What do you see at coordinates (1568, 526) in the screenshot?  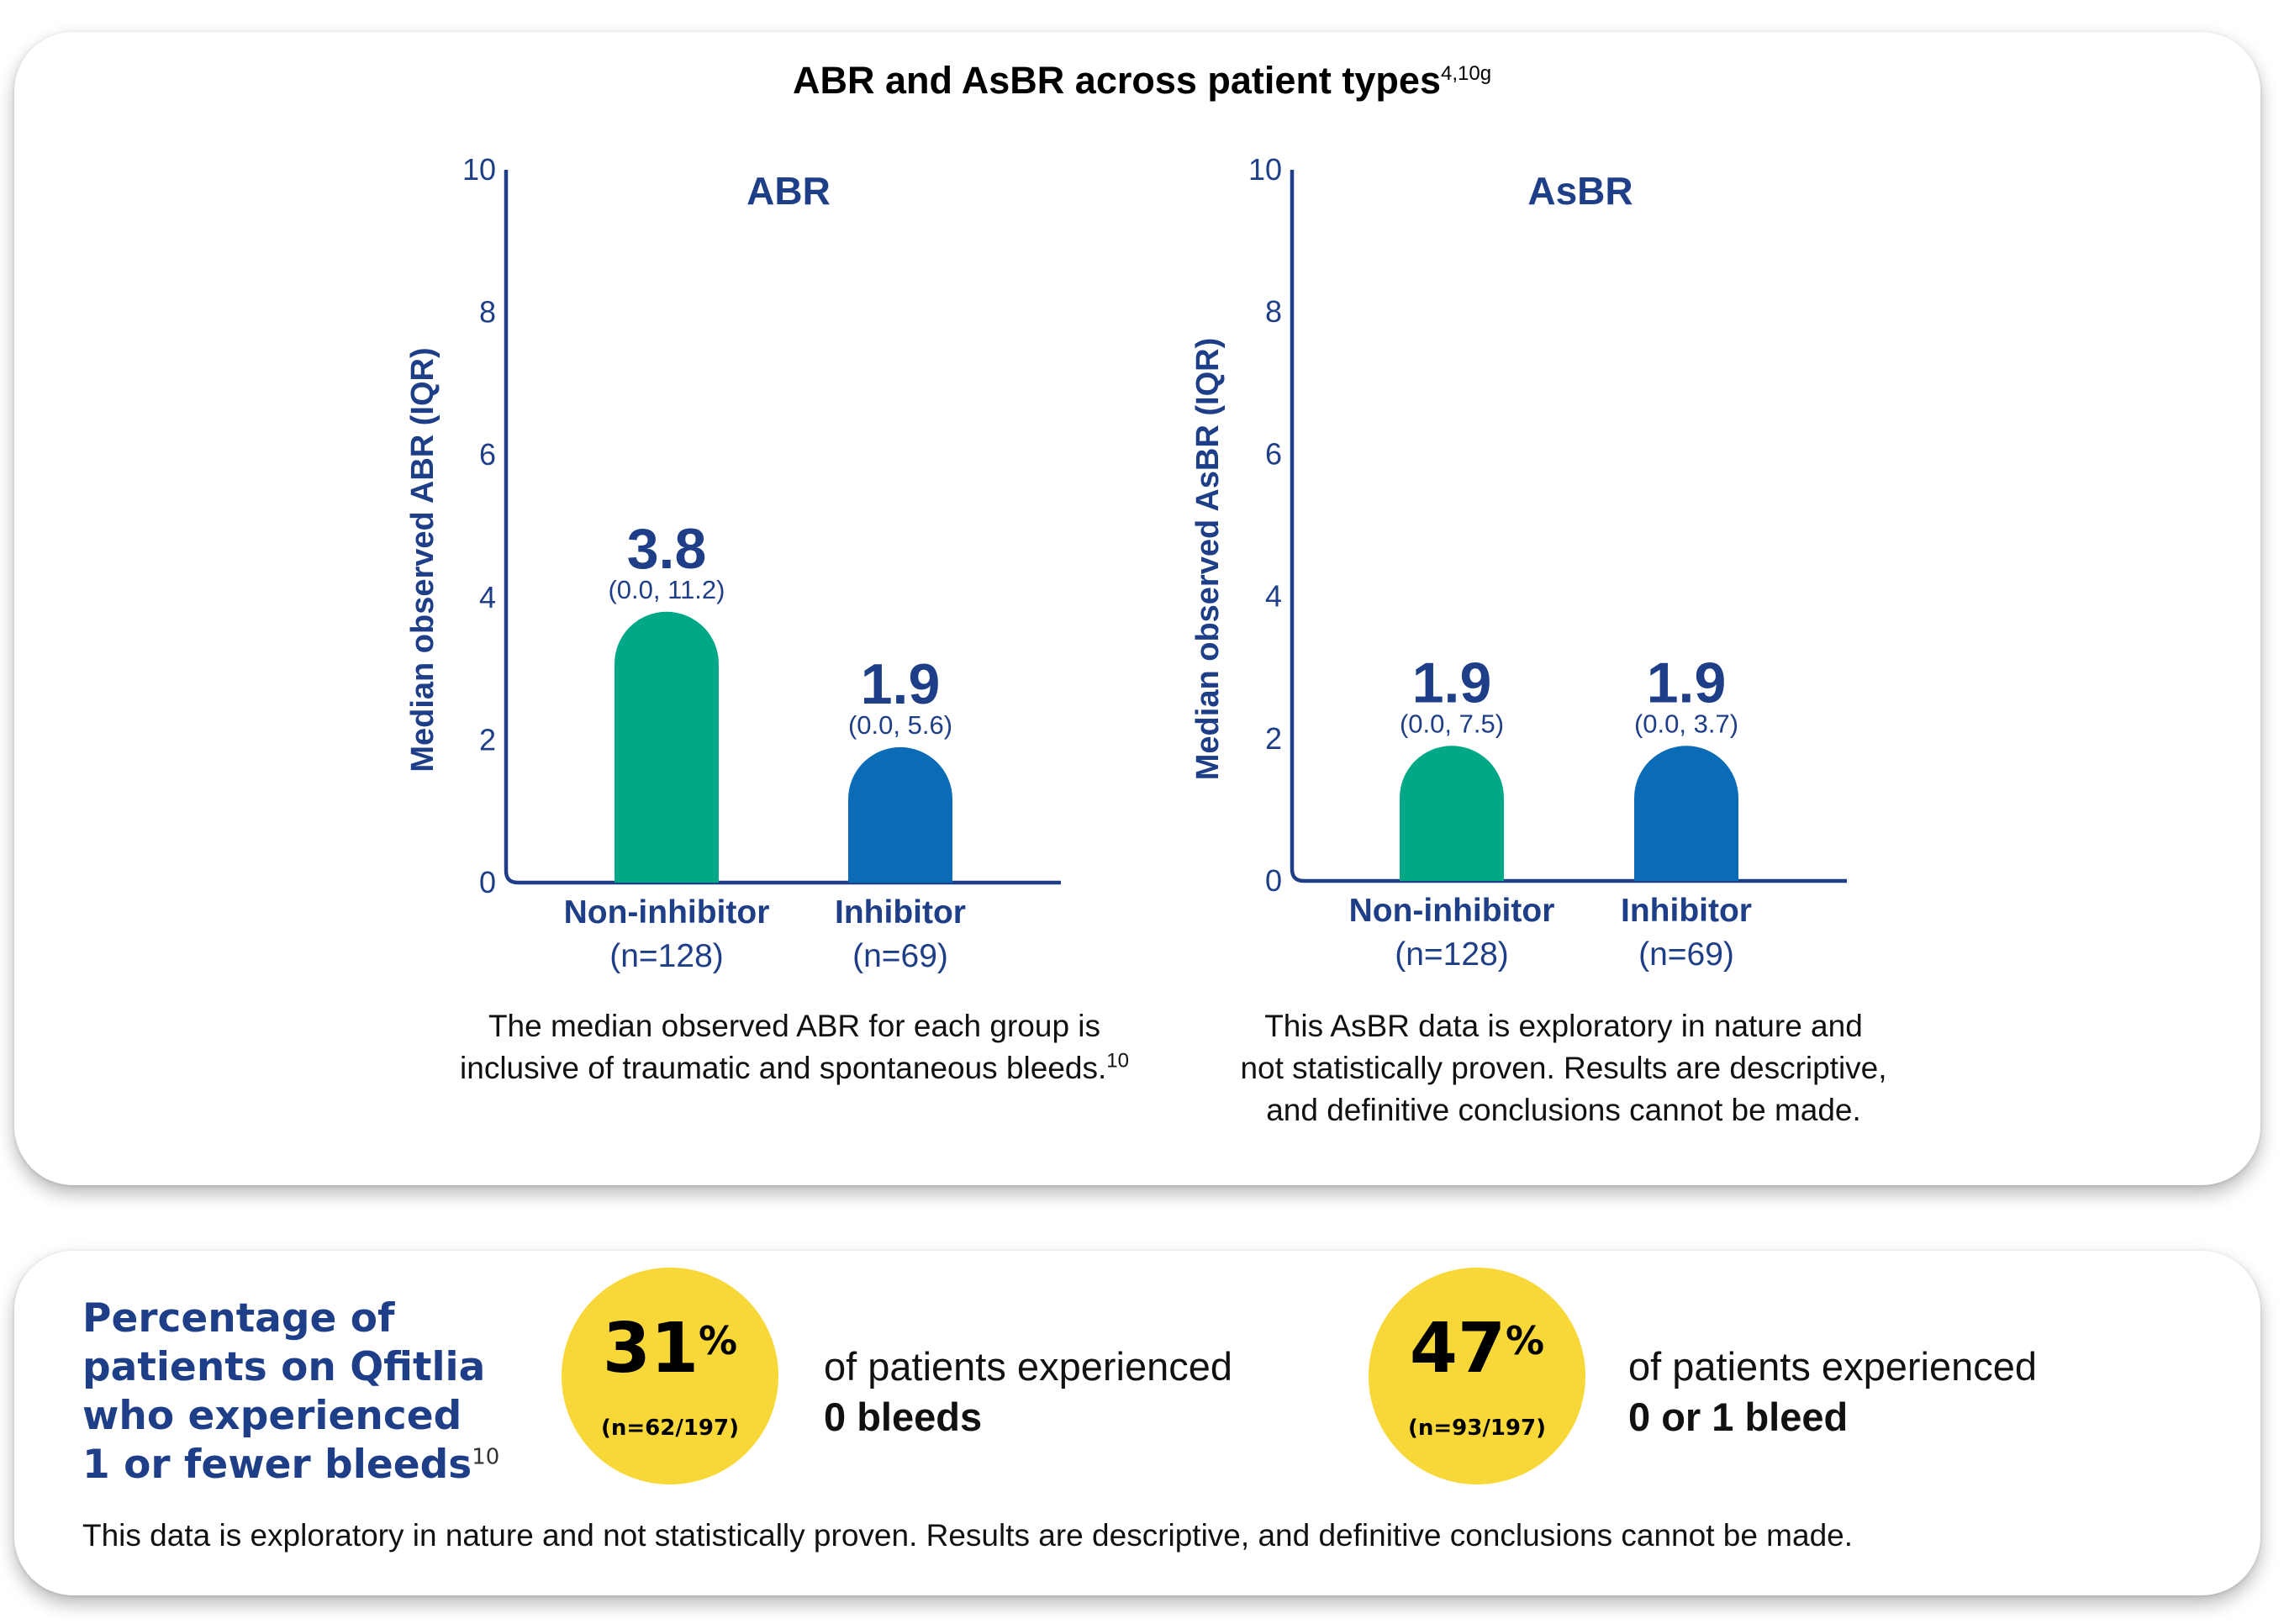 I see `chart-asbr-axis` at bounding box center [1568, 526].